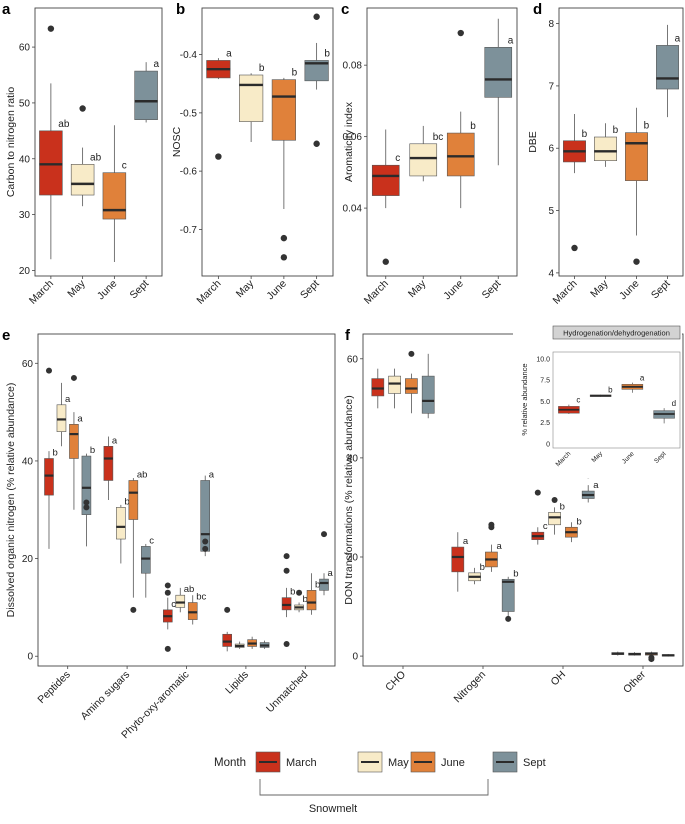  What do you see at coordinates (6, 335) in the screenshot?
I see `panel-label: e` at bounding box center [6, 335].